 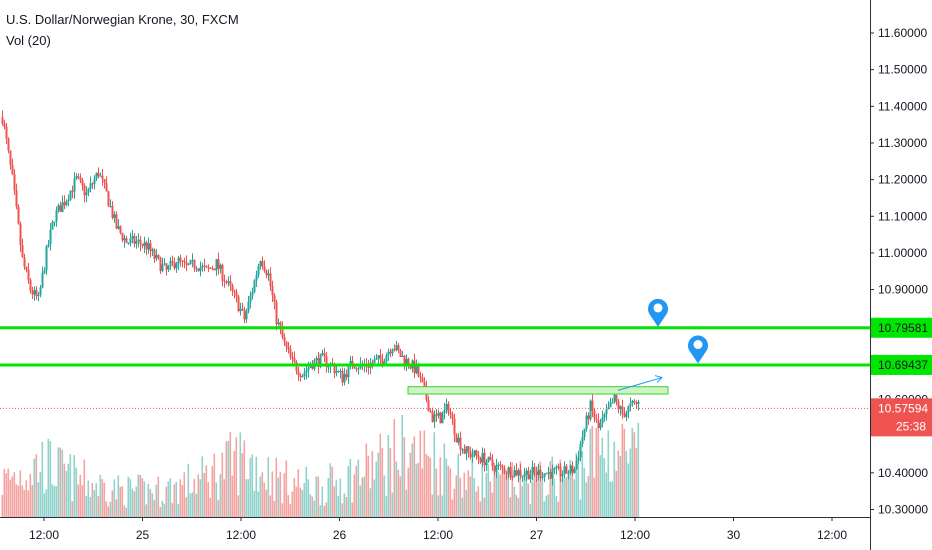 I want to click on symbol-title: U.S. Dollar/Norwegian Krone, 30, FXCM, so click(x=122, y=19).